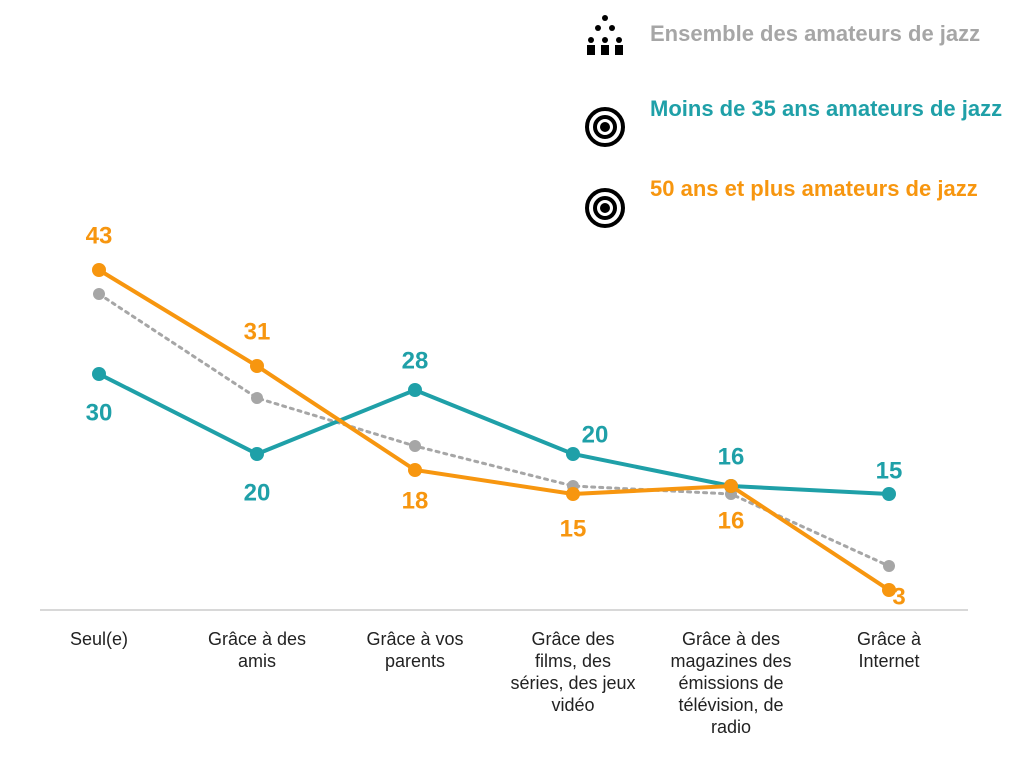  Describe the element at coordinates (415, 500) in the screenshot. I see `value-label: 18` at that location.